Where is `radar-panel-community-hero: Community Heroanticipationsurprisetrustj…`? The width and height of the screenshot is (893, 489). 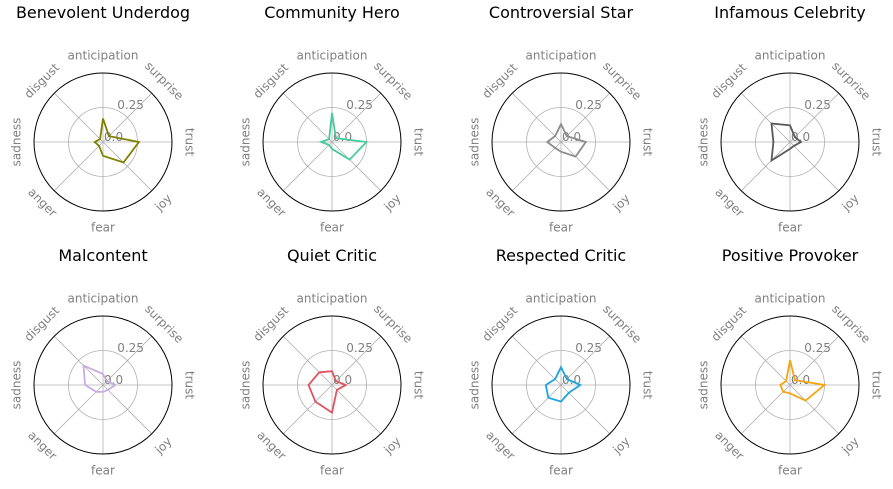
radar-panel-community-hero: Community Heroanticipationsurprisetrustj… is located at coordinates (332, 119).